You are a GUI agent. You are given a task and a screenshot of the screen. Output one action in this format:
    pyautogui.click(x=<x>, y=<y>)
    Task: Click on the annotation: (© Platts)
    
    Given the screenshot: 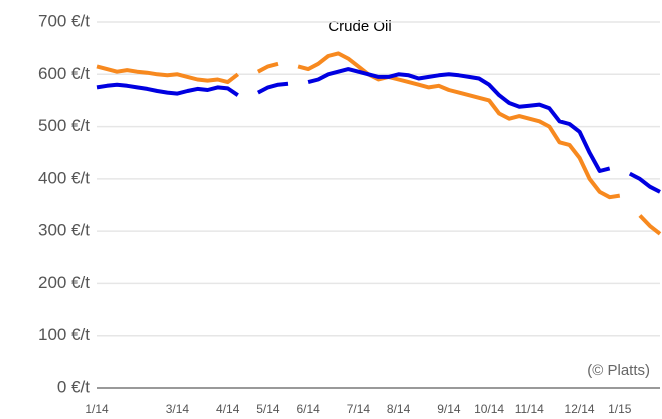 What is the action you would take?
    pyautogui.click(x=618, y=370)
    